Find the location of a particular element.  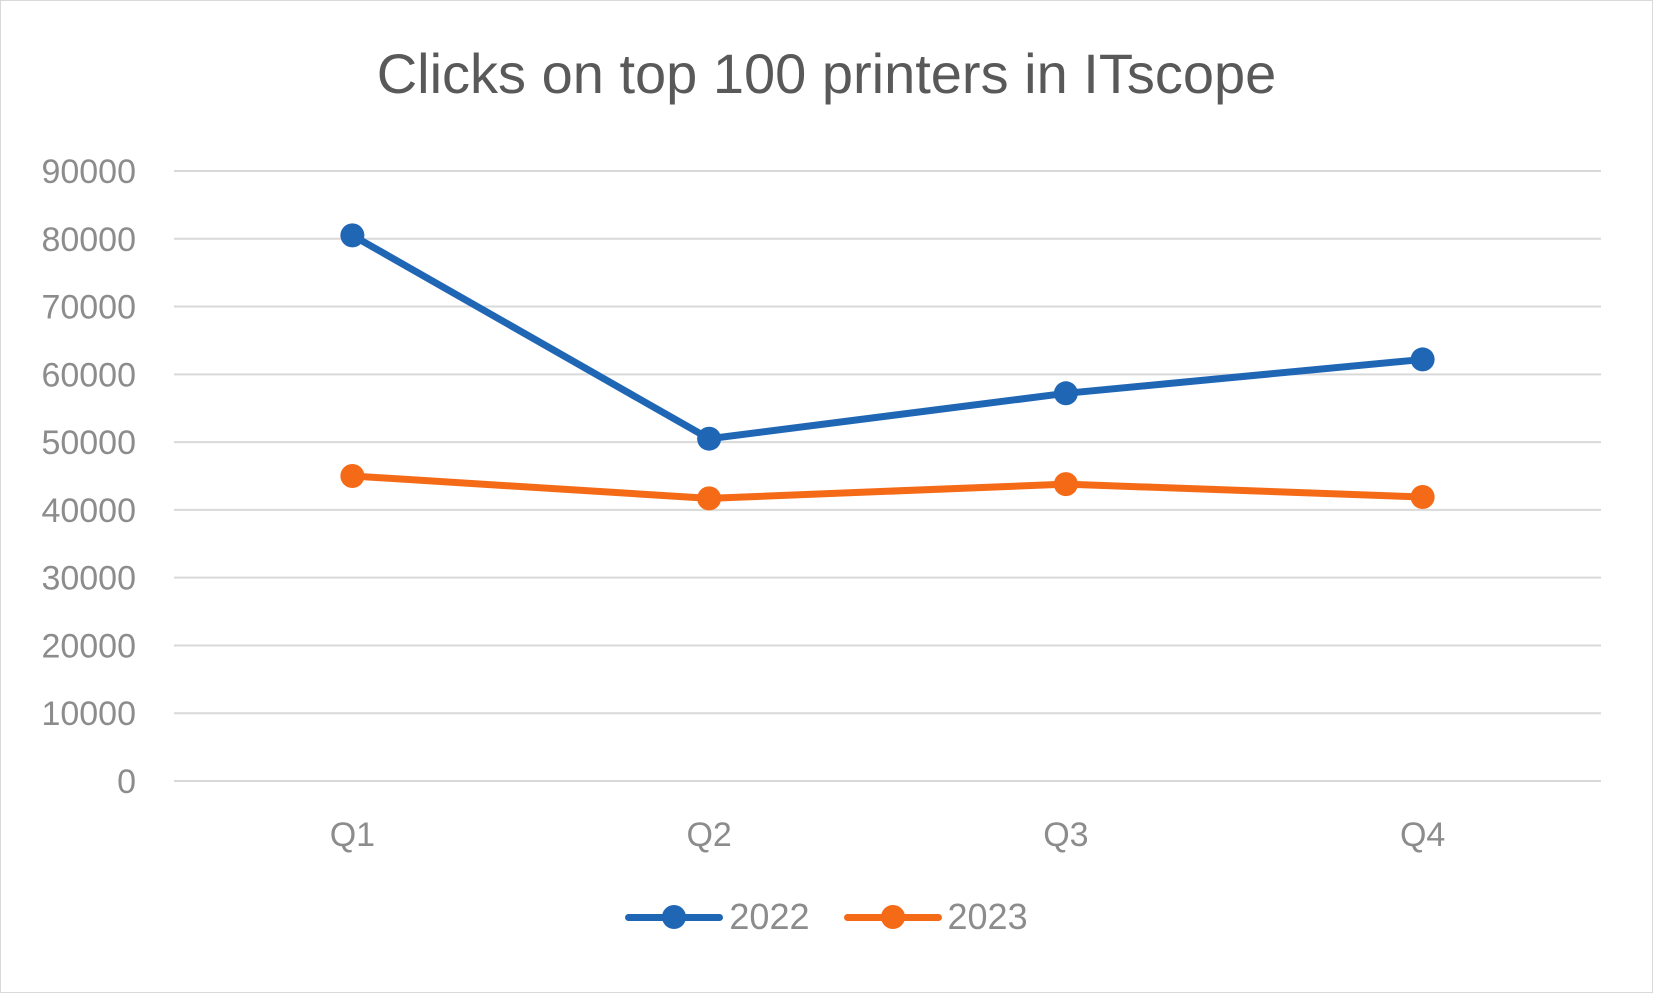

legend-item-2022: 2022 is located at coordinates (717, 917).